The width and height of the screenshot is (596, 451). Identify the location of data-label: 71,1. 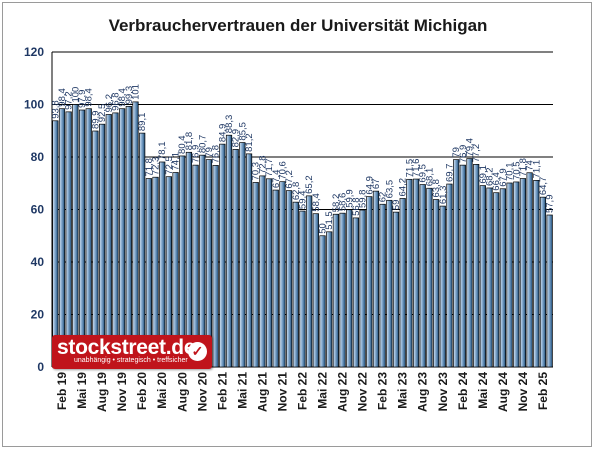
(536, 169).